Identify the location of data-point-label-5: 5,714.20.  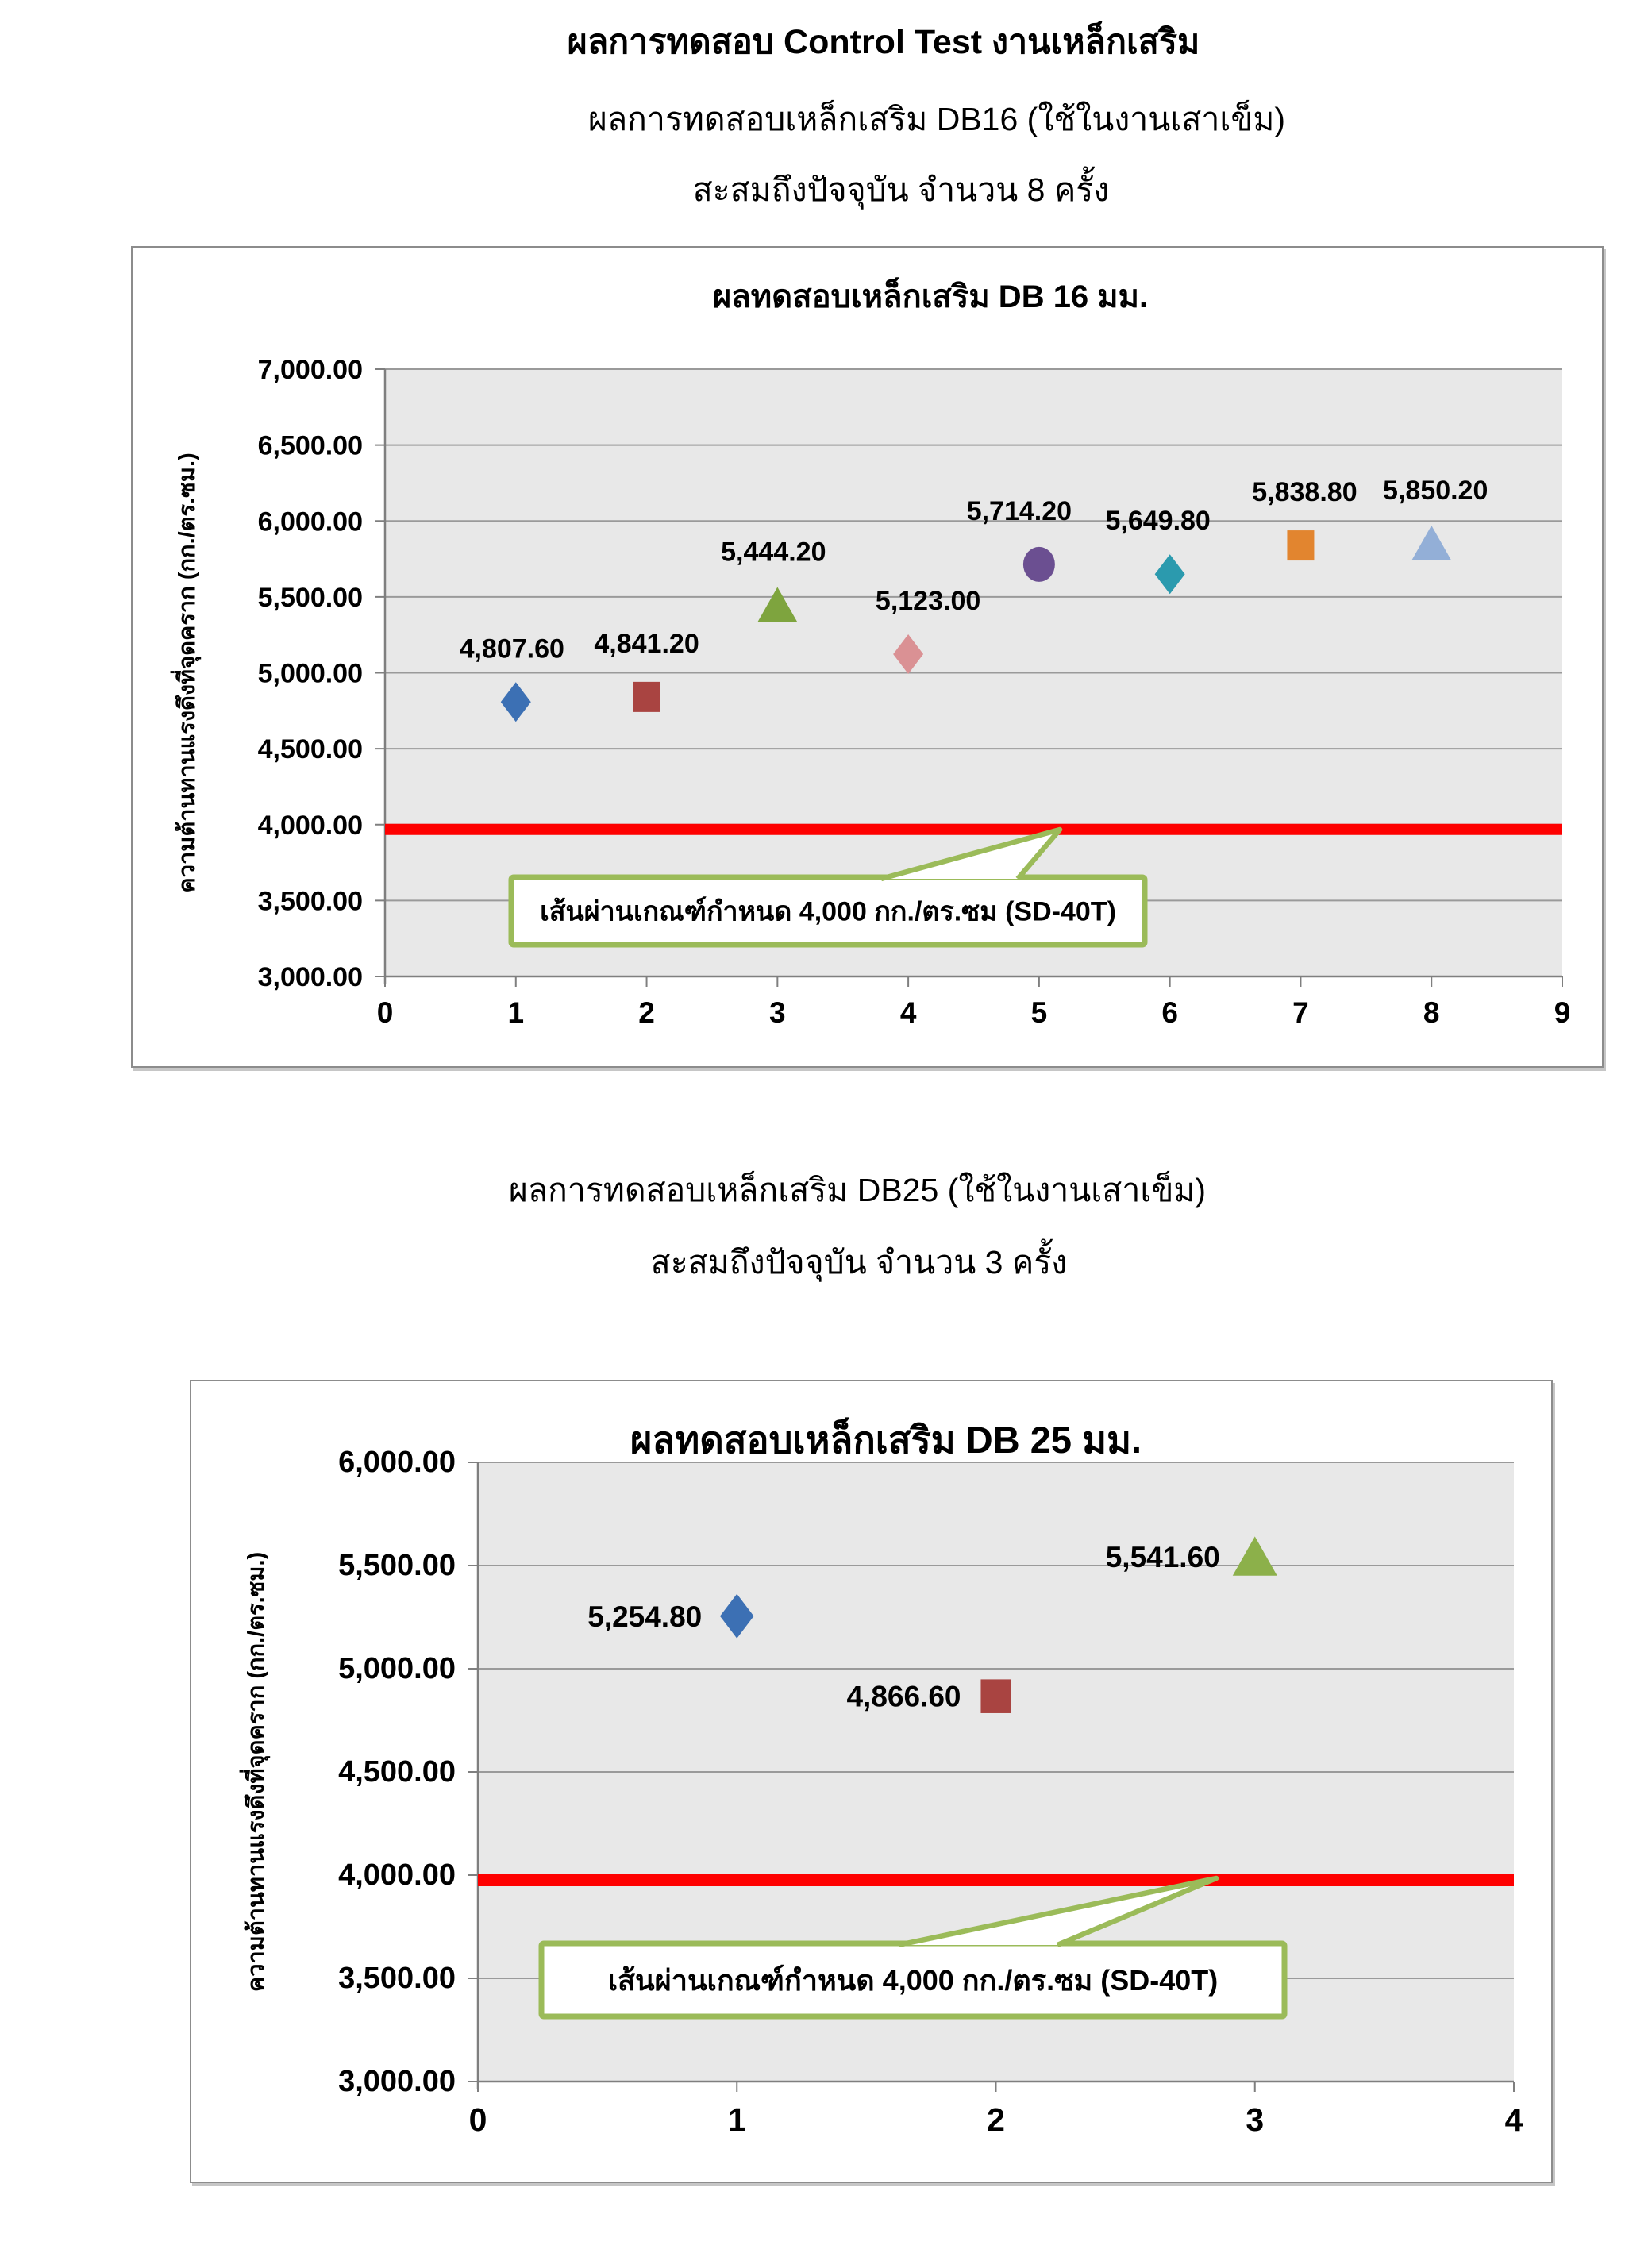
(1019, 511).